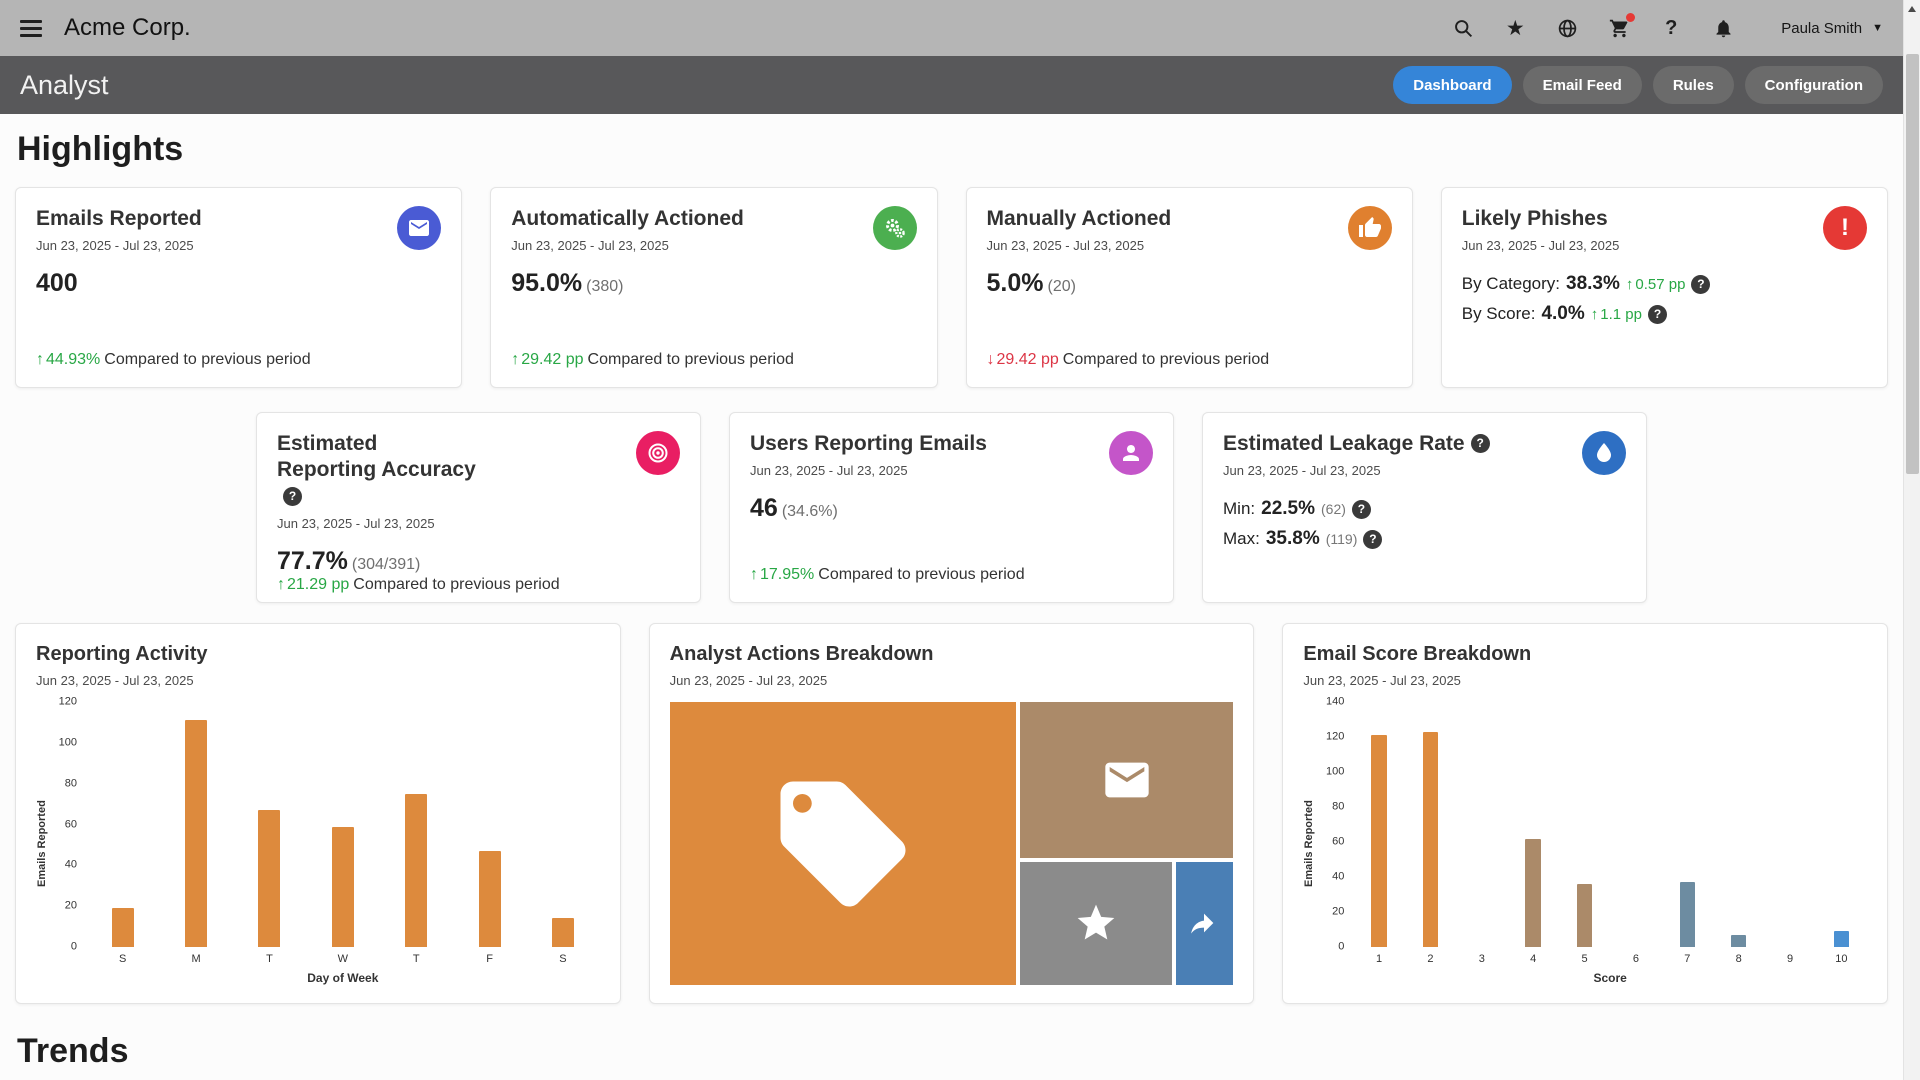  I want to click on scrollbar-thumb, so click(1912, 264).